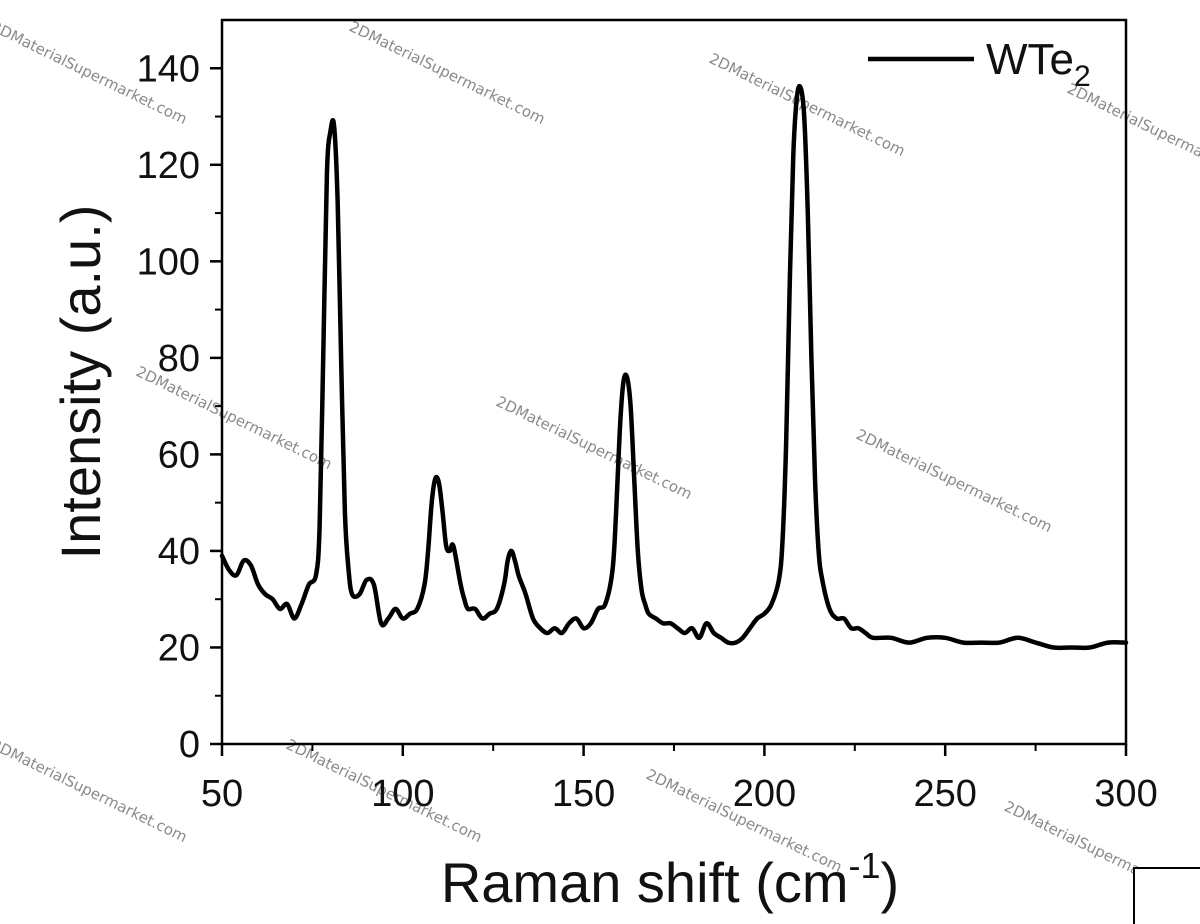 The width and height of the screenshot is (1200, 924). What do you see at coordinates (944, 794) in the screenshot?
I see `x-tick-label: 250` at bounding box center [944, 794].